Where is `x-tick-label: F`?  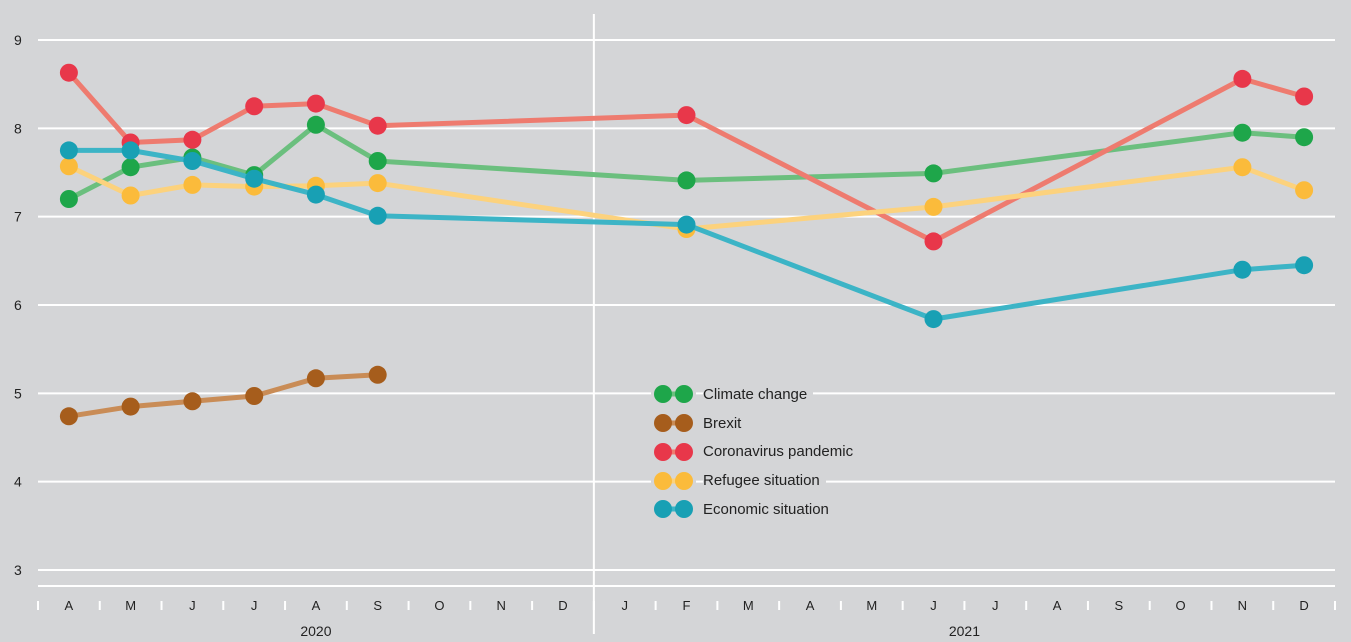
x-tick-label: F is located at coordinates (687, 605).